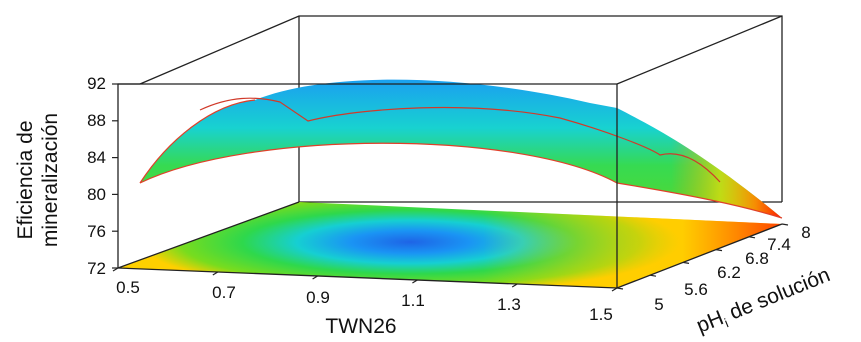 This screenshot has width=861, height=342. What do you see at coordinates (710, 321) in the screenshot?
I see `y-axis-title-main: pH` at bounding box center [710, 321].